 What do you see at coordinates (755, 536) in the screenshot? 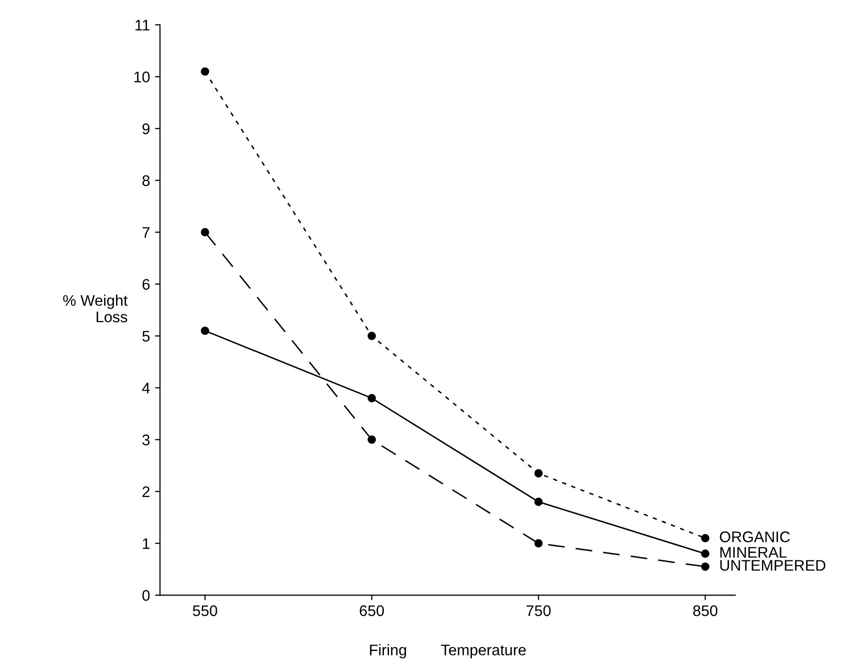
I see `series-label: ORGANIC` at bounding box center [755, 536].